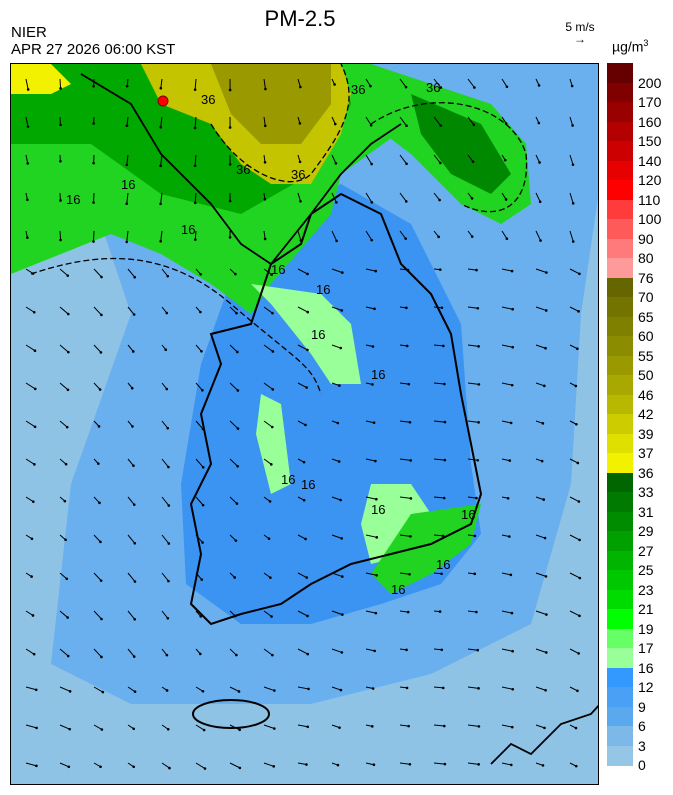 The image size is (673, 795). Describe the element at coordinates (649, 199) in the screenshot. I see `legend-label: 110` at that location.